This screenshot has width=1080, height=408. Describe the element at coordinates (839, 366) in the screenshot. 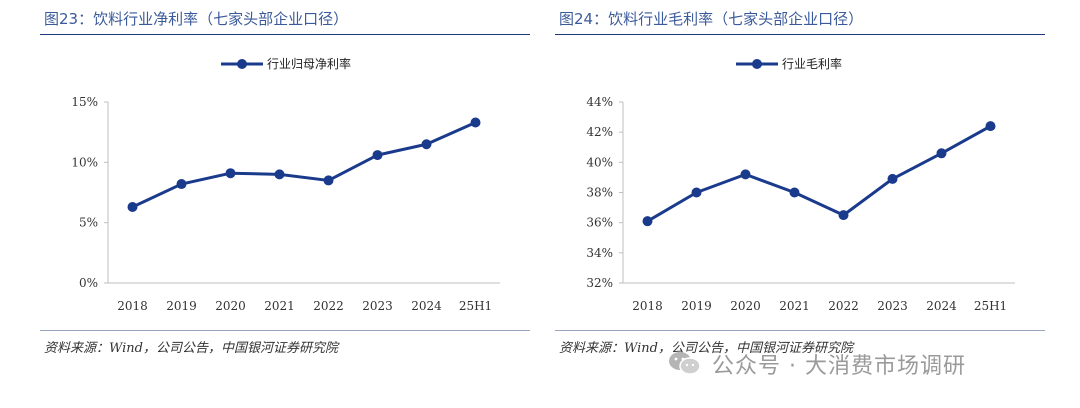

I see `watermark-text: 公众号 · 大消费市场调研` at that location.